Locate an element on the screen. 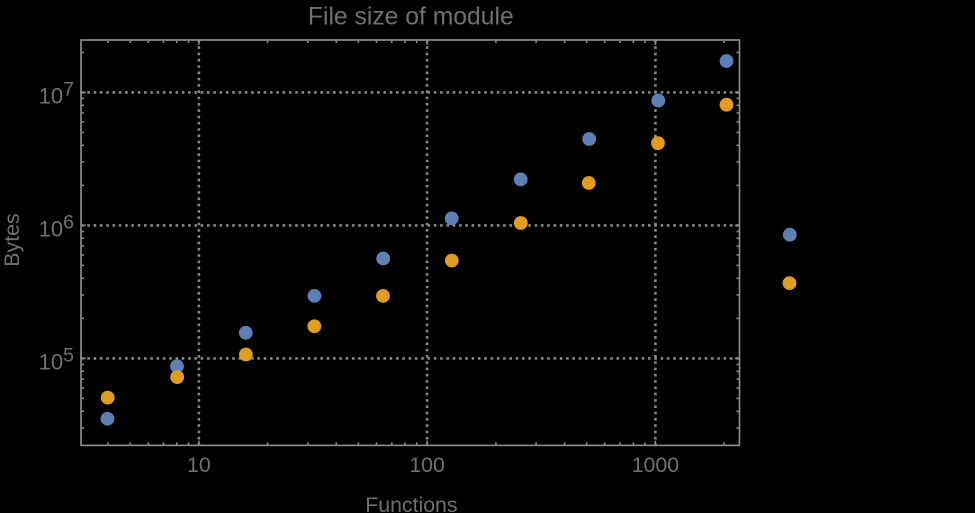 The width and height of the screenshot is (975, 513). svg-text: Functions is located at coordinates (411, 503).